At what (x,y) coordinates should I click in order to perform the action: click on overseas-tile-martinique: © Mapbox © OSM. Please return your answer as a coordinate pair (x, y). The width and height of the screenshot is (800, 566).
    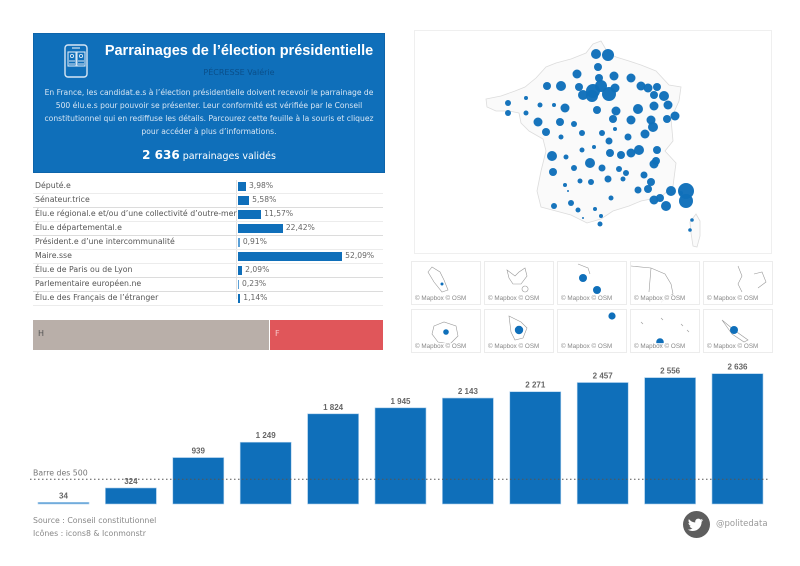
    Looking at the image, I should click on (446, 283).